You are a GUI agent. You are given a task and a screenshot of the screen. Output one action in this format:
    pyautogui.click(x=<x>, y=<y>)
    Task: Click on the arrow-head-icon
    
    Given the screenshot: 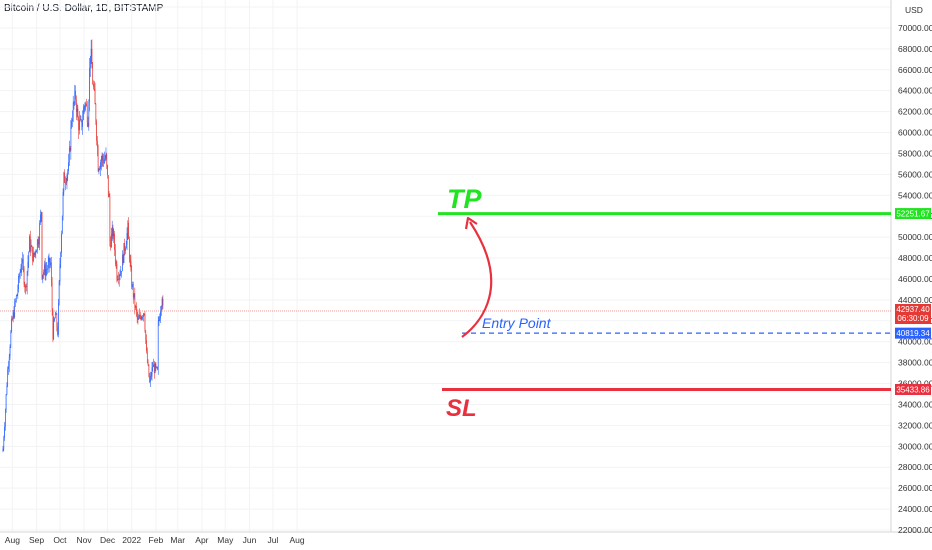 What is the action you would take?
    pyautogui.click(x=471, y=223)
    